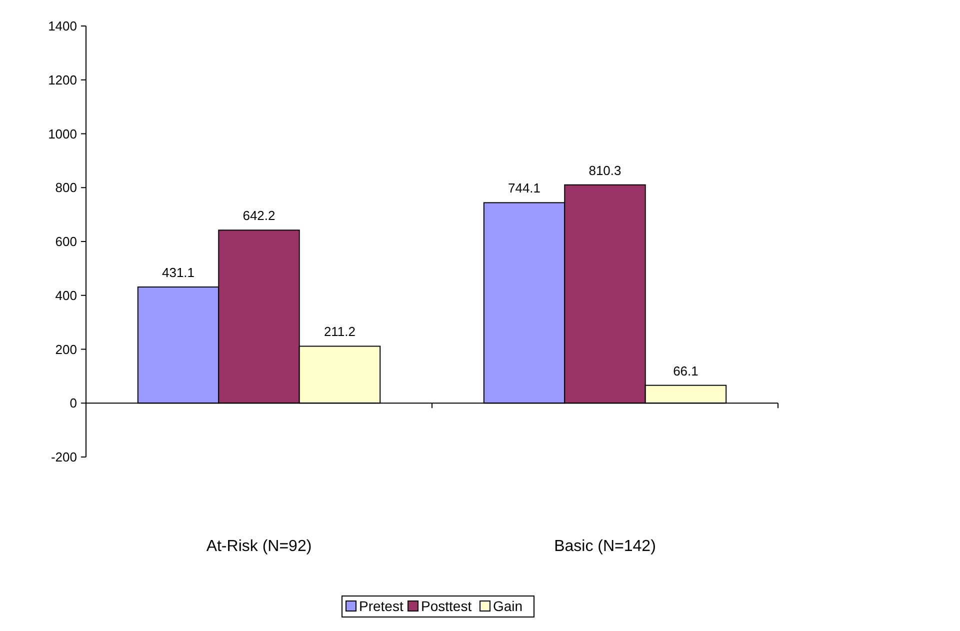  I want to click on y-tick-label: 1400, so click(62, 26).